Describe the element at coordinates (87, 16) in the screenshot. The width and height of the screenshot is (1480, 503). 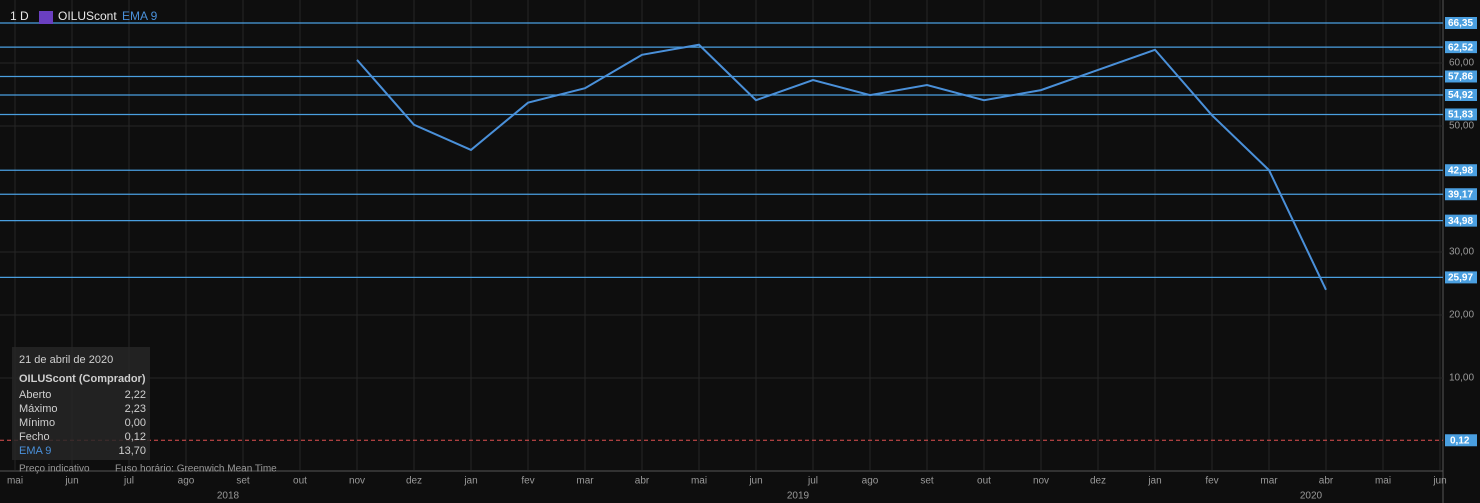
I see `symbol: OILUScont` at that location.